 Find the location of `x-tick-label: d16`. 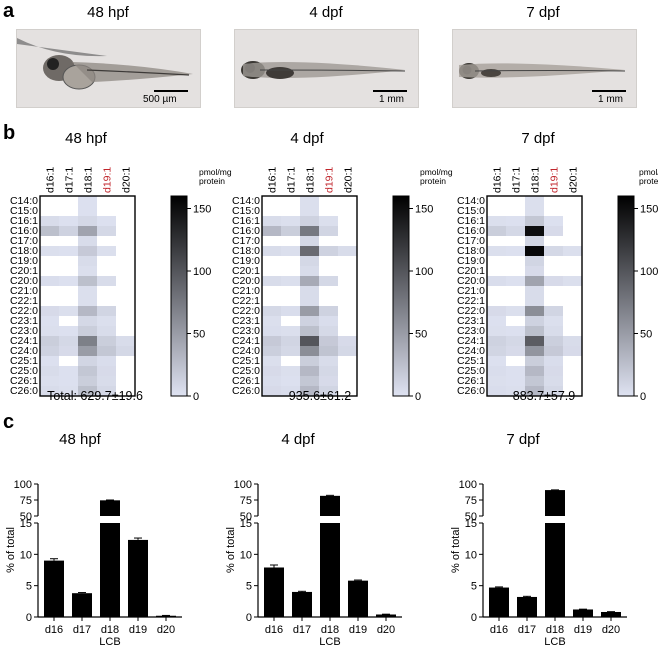

x-tick-label: d16 is located at coordinates (274, 630).